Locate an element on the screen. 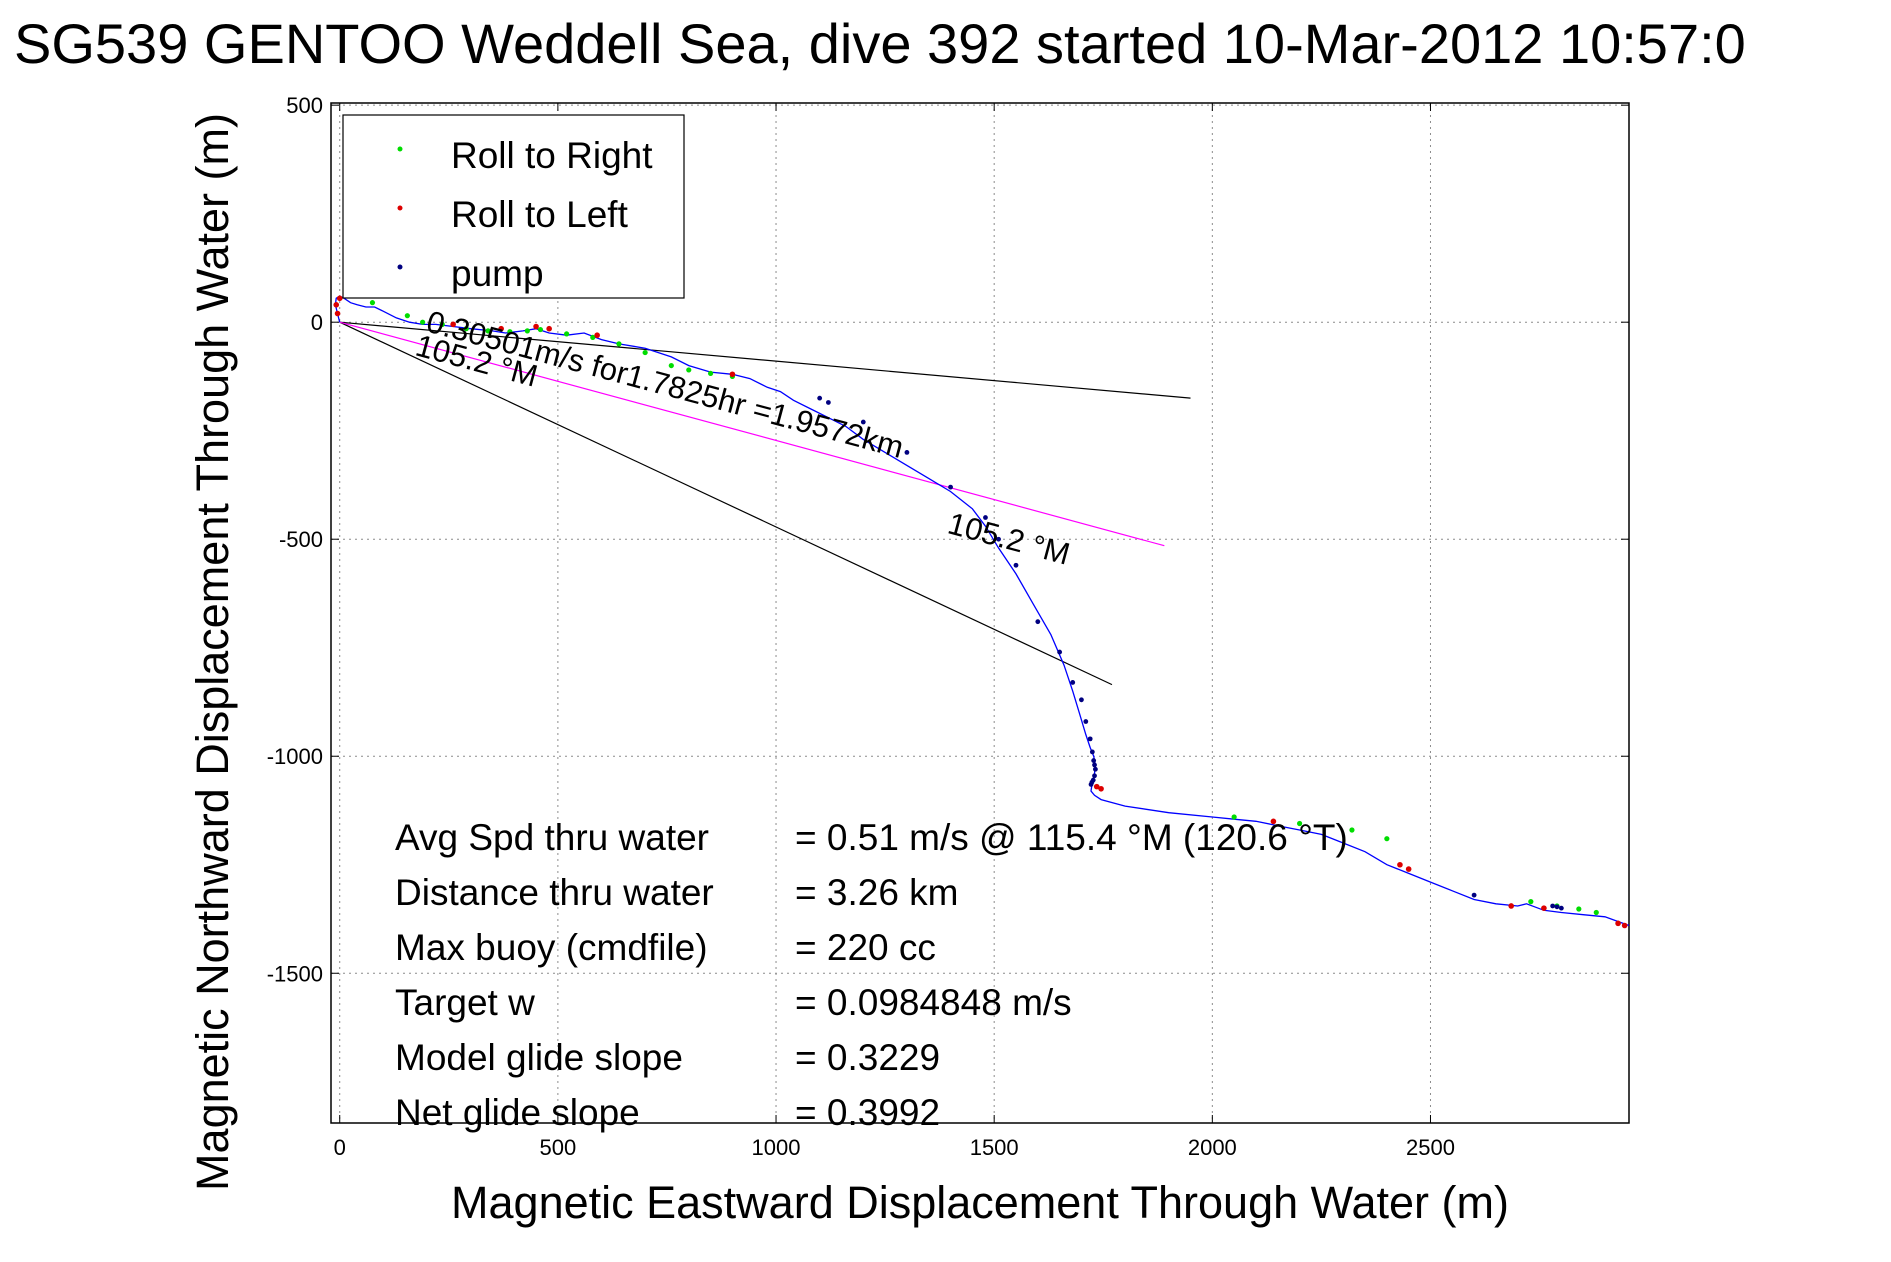 Image resolution: width=1891 pixels, height=1262 pixels. legend-marker-pump is located at coordinates (400, 267).